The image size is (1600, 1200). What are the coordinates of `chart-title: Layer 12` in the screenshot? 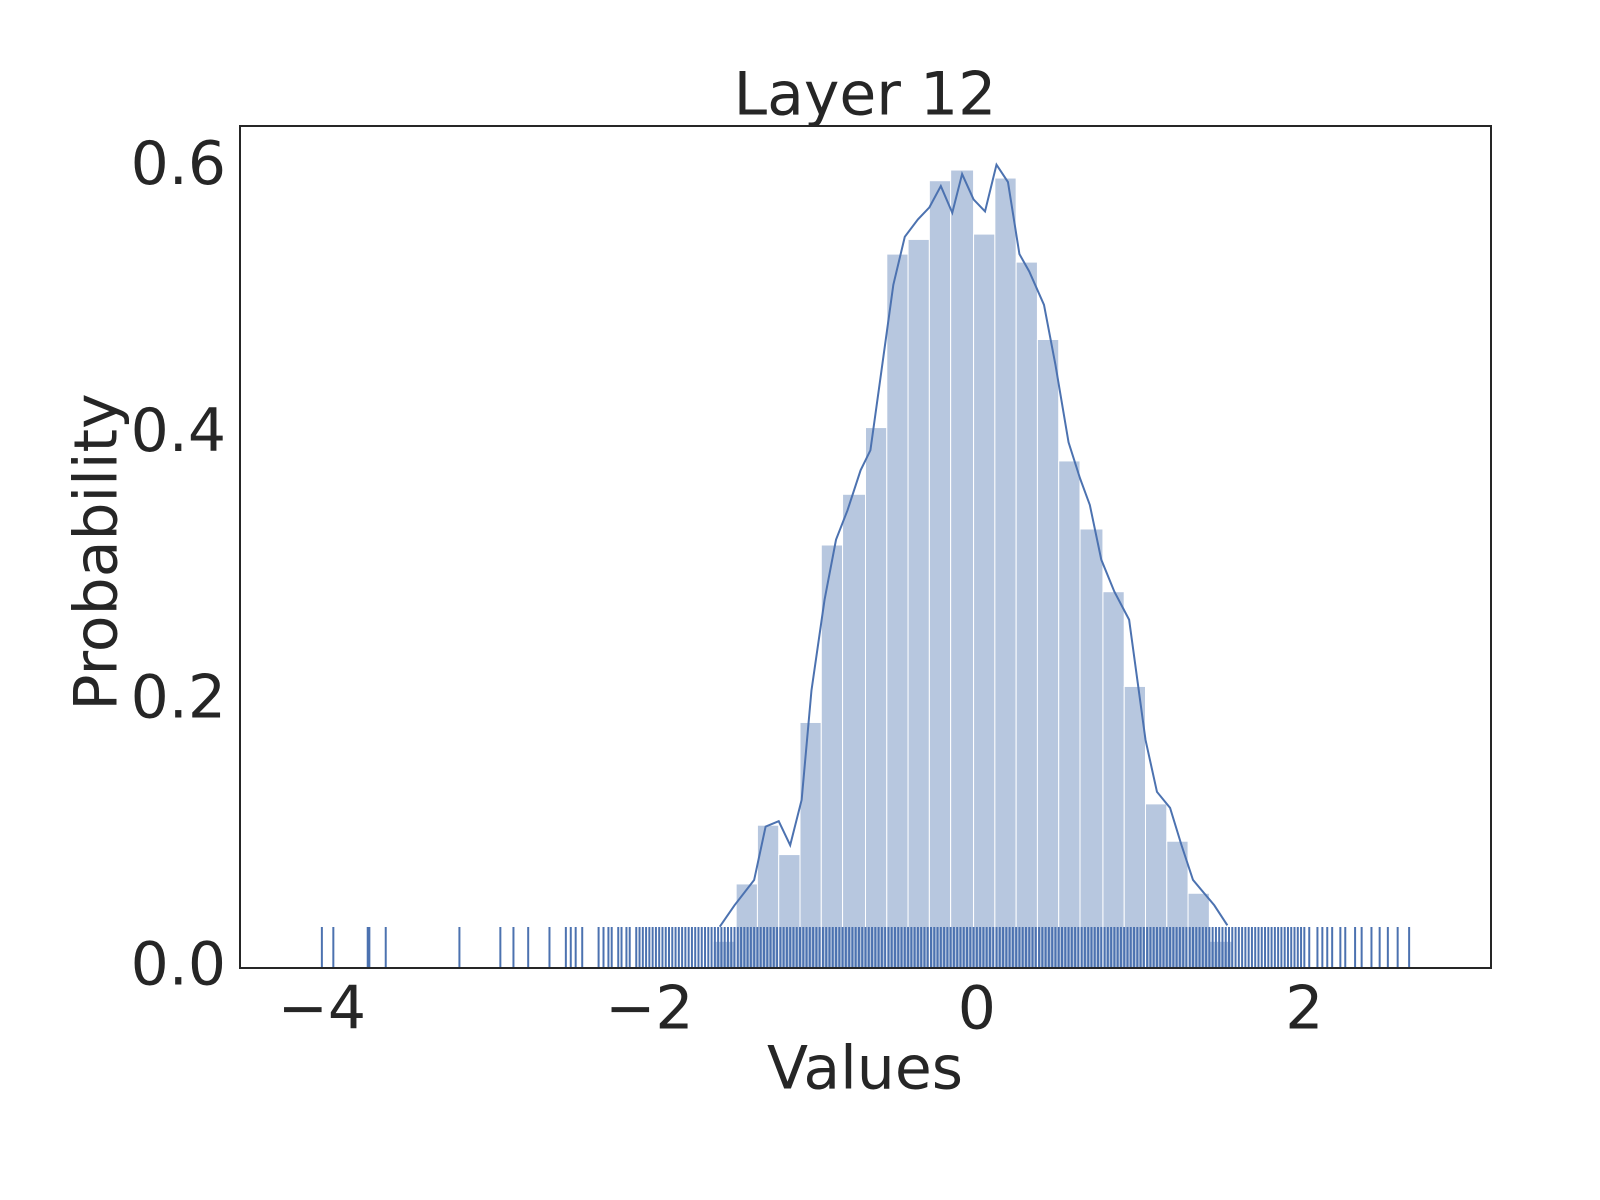 It's located at (865, 95).